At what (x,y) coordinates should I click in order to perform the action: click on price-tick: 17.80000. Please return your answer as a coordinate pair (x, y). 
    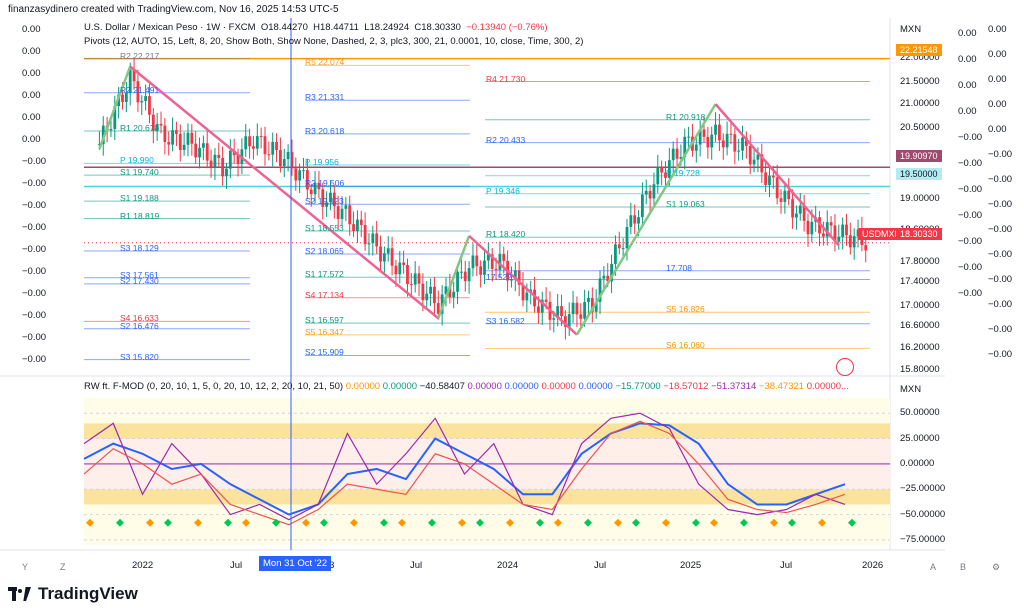
    Looking at the image, I should click on (920, 261).